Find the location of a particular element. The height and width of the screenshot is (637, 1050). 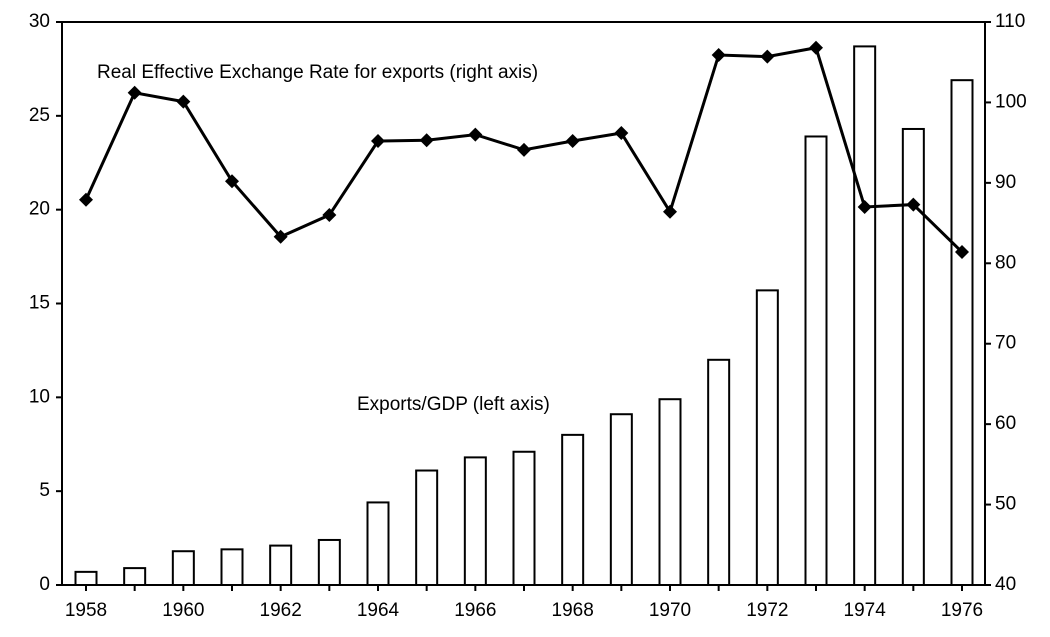

y-tick-label: 5 is located at coordinates (44, 490).